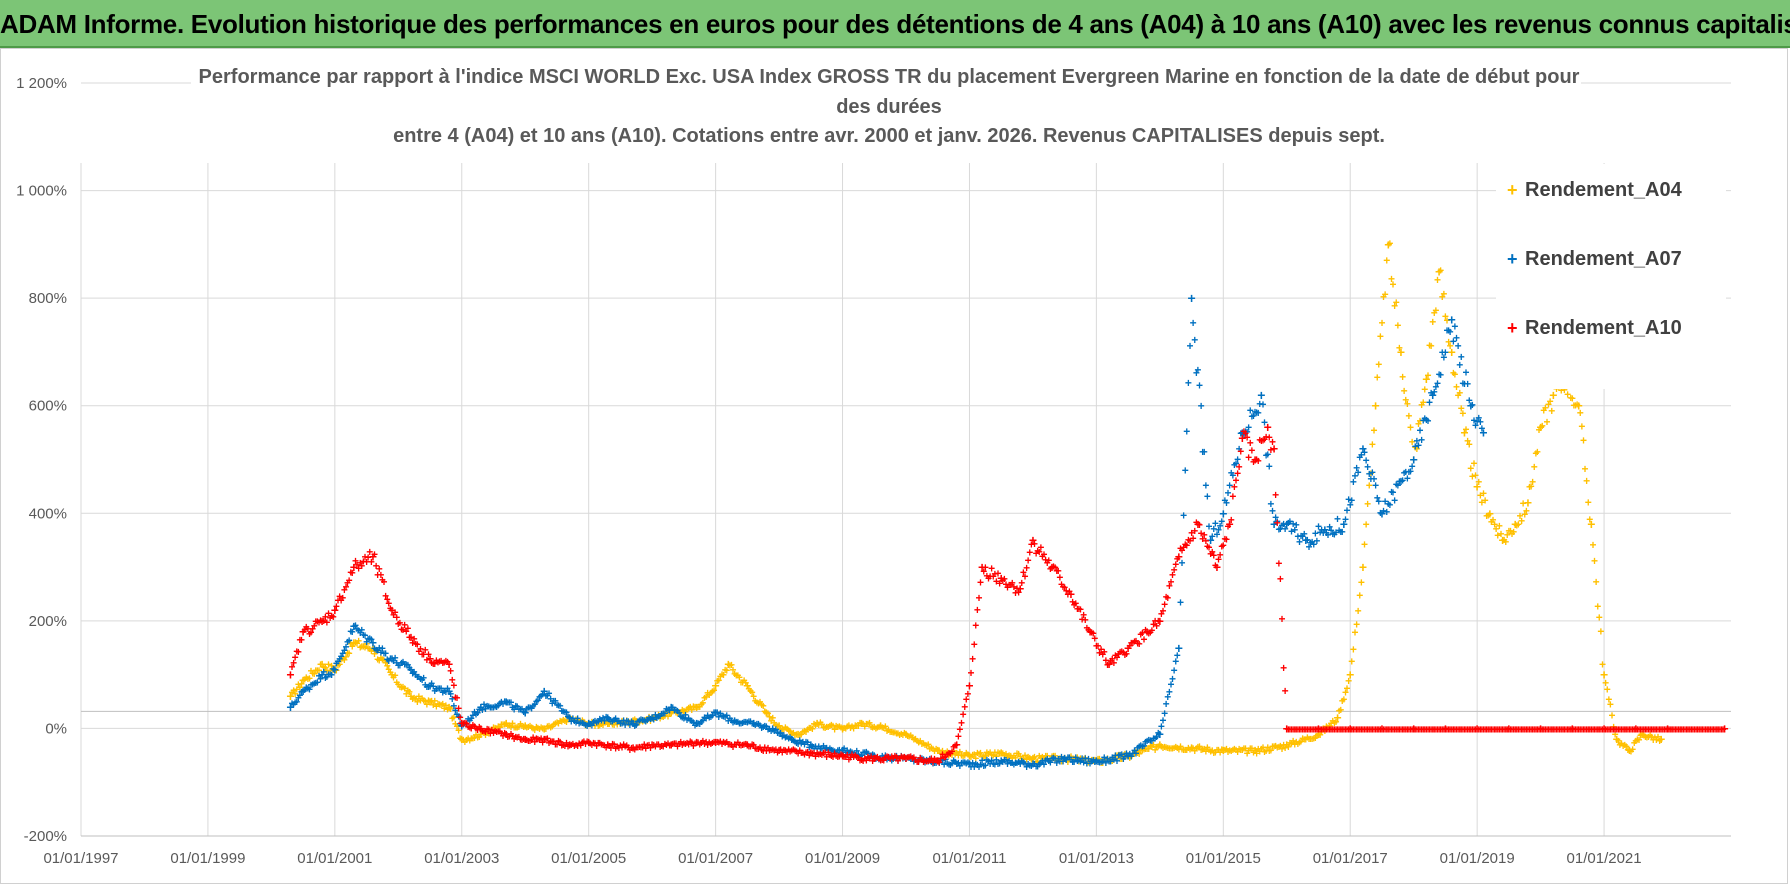  I want to click on legend-marker-a04: +, so click(1512, 190).